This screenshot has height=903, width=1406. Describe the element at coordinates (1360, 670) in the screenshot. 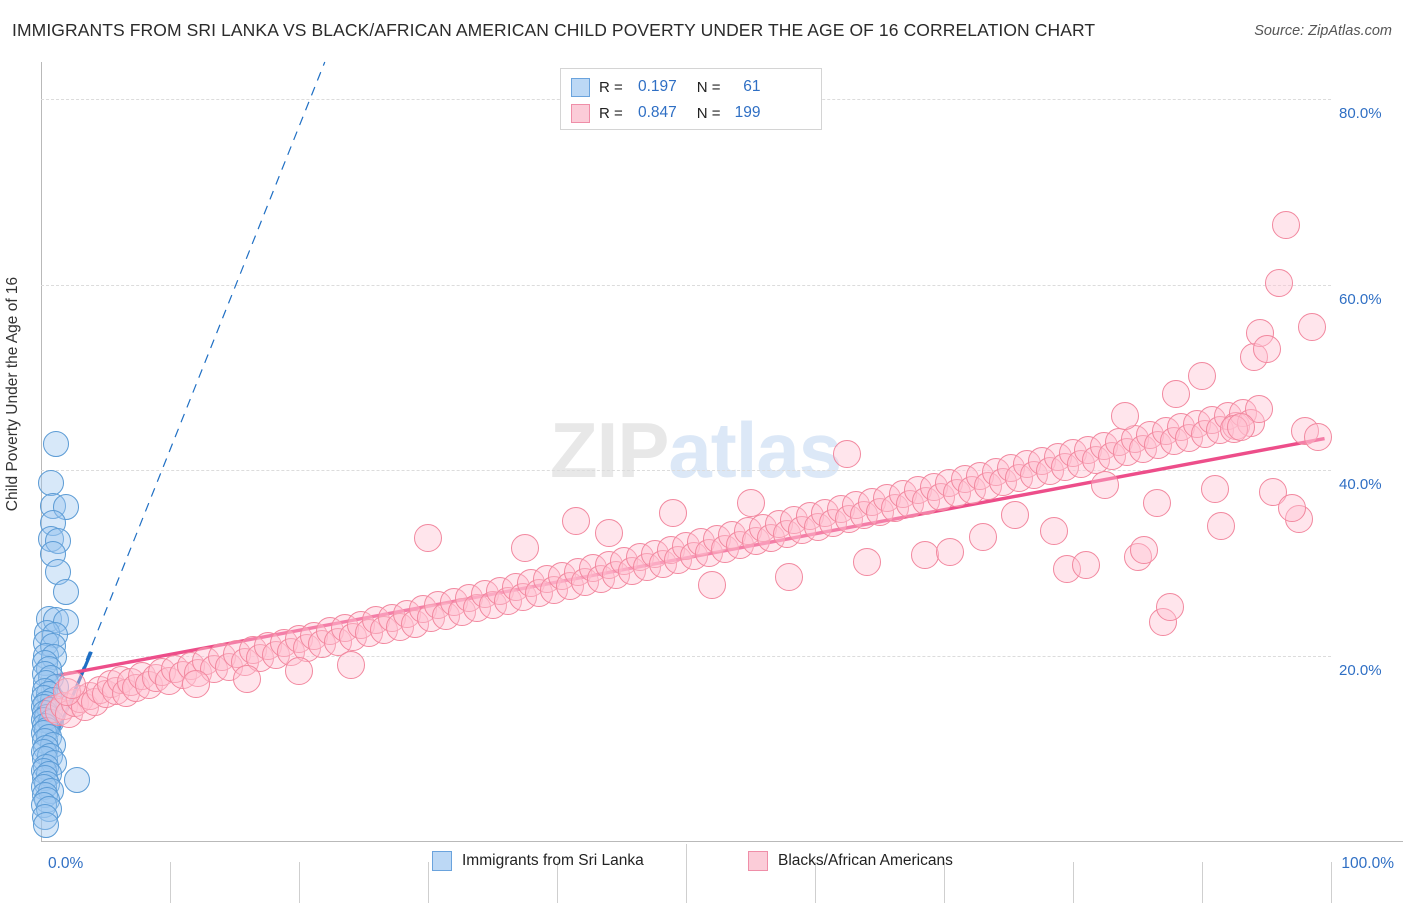

I see `y-axis-tick-label: 20.0%` at that location.